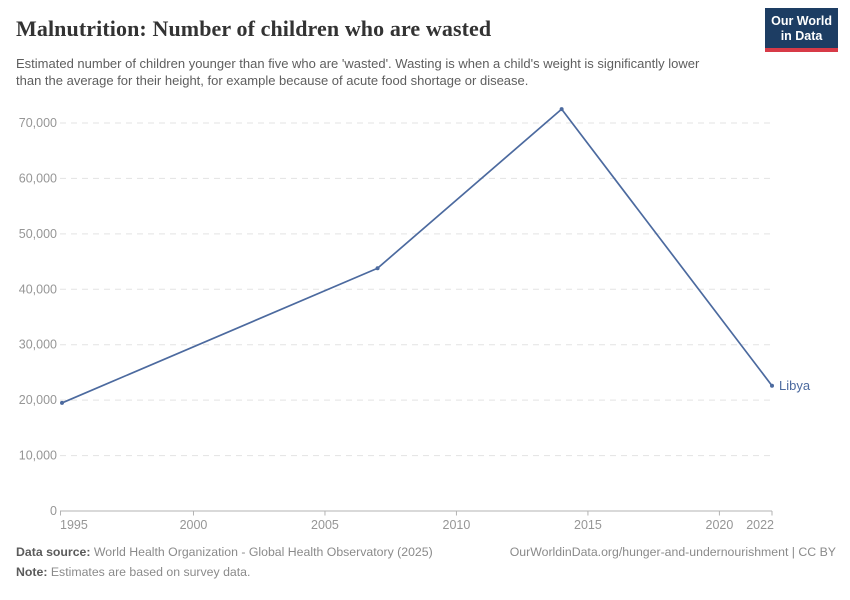 The width and height of the screenshot is (850, 600). I want to click on x-tick-label: 2022, so click(760, 525).